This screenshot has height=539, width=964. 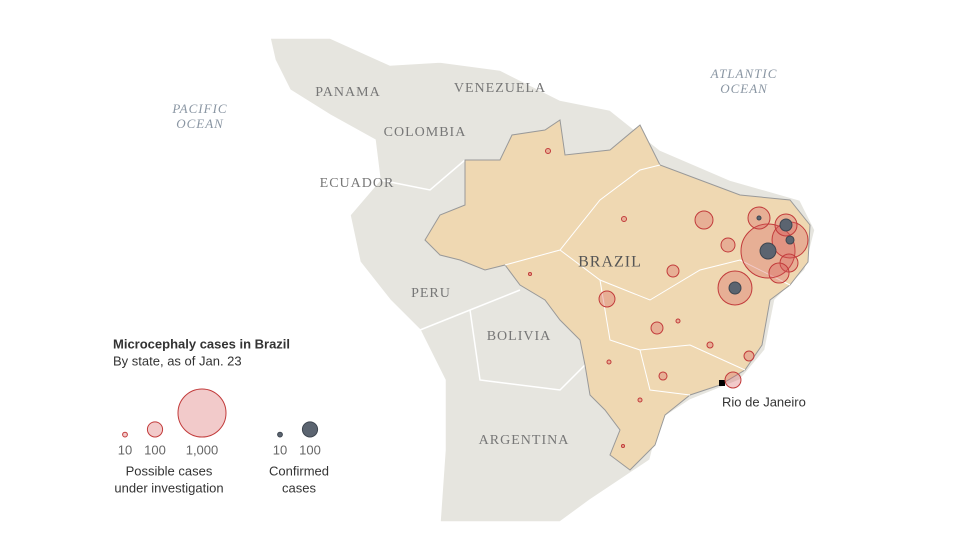 What do you see at coordinates (177, 360) in the screenshot?
I see `legend-subtitle: By state, as of Jan. 23` at bounding box center [177, 360].